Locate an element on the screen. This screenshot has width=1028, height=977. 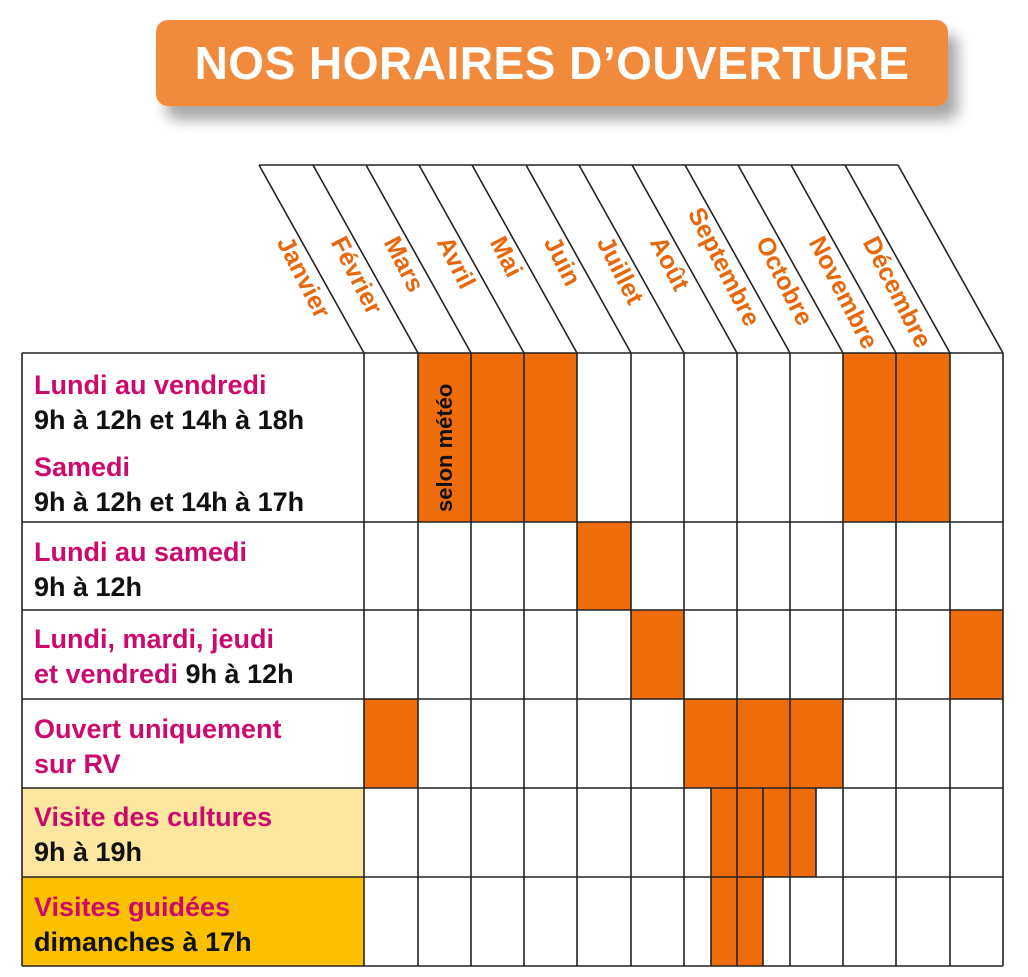
row-label-text: 9h à 12h et 14h à 18h is located at coordinates (169, 420).